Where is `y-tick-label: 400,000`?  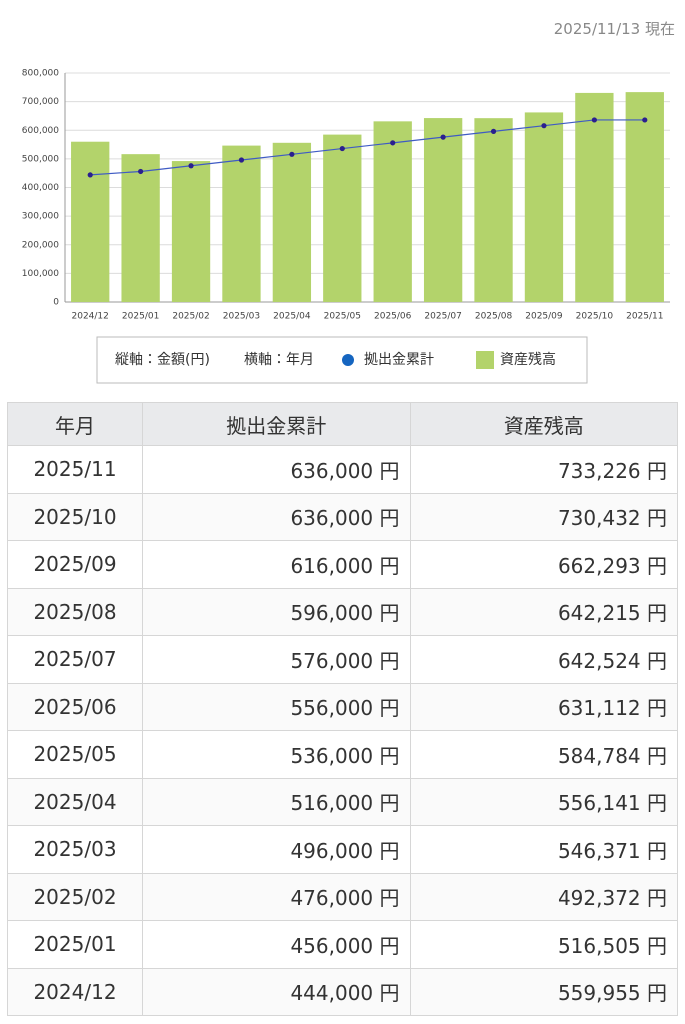 y-tick-label: 400,000 is located at coordinates (40, 188).